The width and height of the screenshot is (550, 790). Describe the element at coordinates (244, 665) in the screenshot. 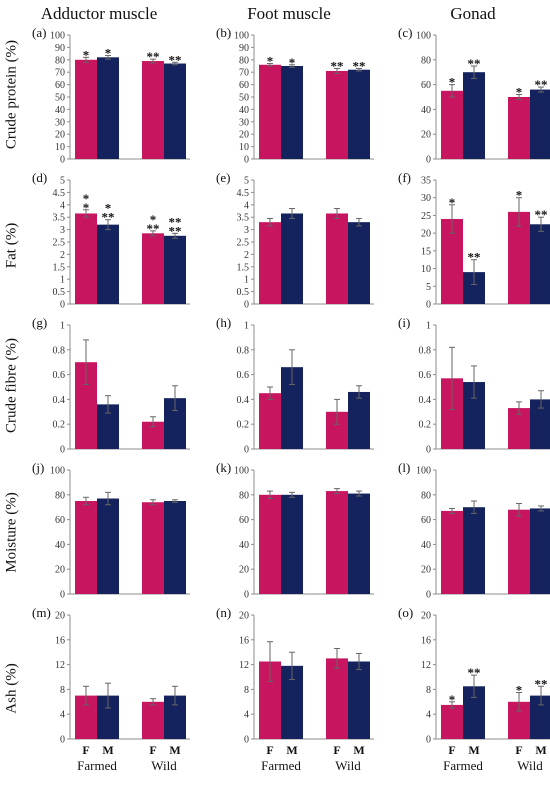

I see `y-tick-label: 12` at that location.